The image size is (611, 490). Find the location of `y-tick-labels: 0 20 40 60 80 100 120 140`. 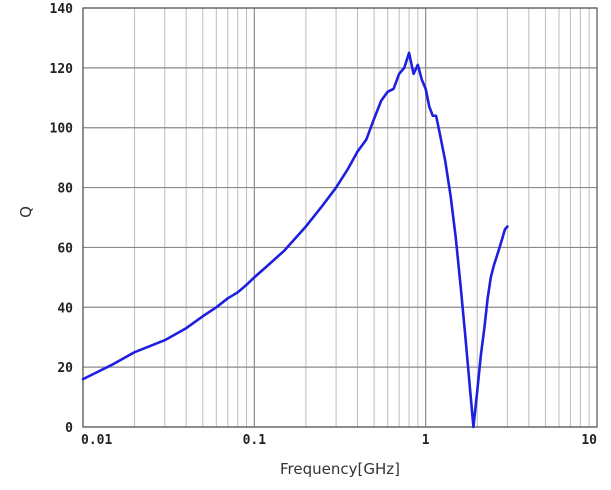

y-tick-labels: 0 20 40 60 80 100 120 140 is located at coordinates (62, 219).